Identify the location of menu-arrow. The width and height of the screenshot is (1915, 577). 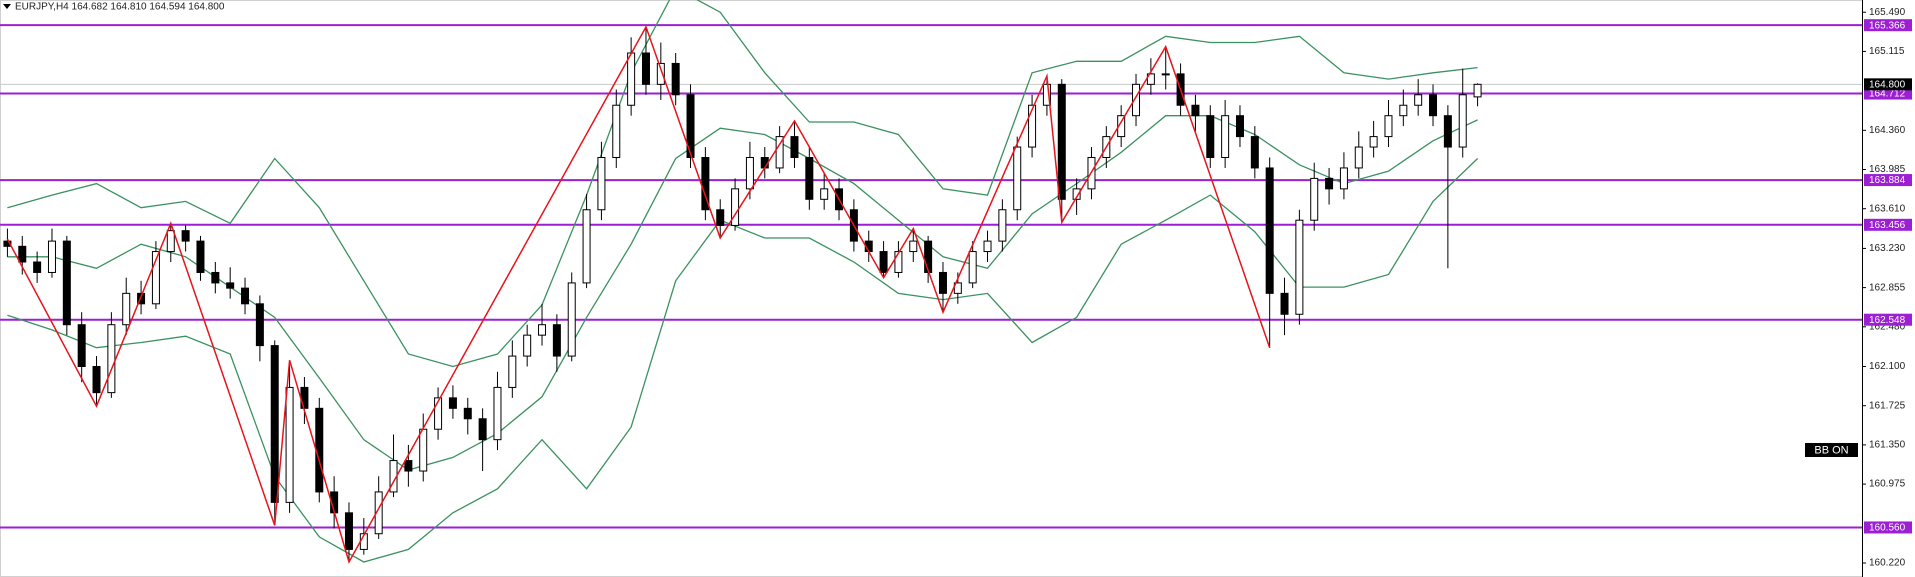
(7, 6).